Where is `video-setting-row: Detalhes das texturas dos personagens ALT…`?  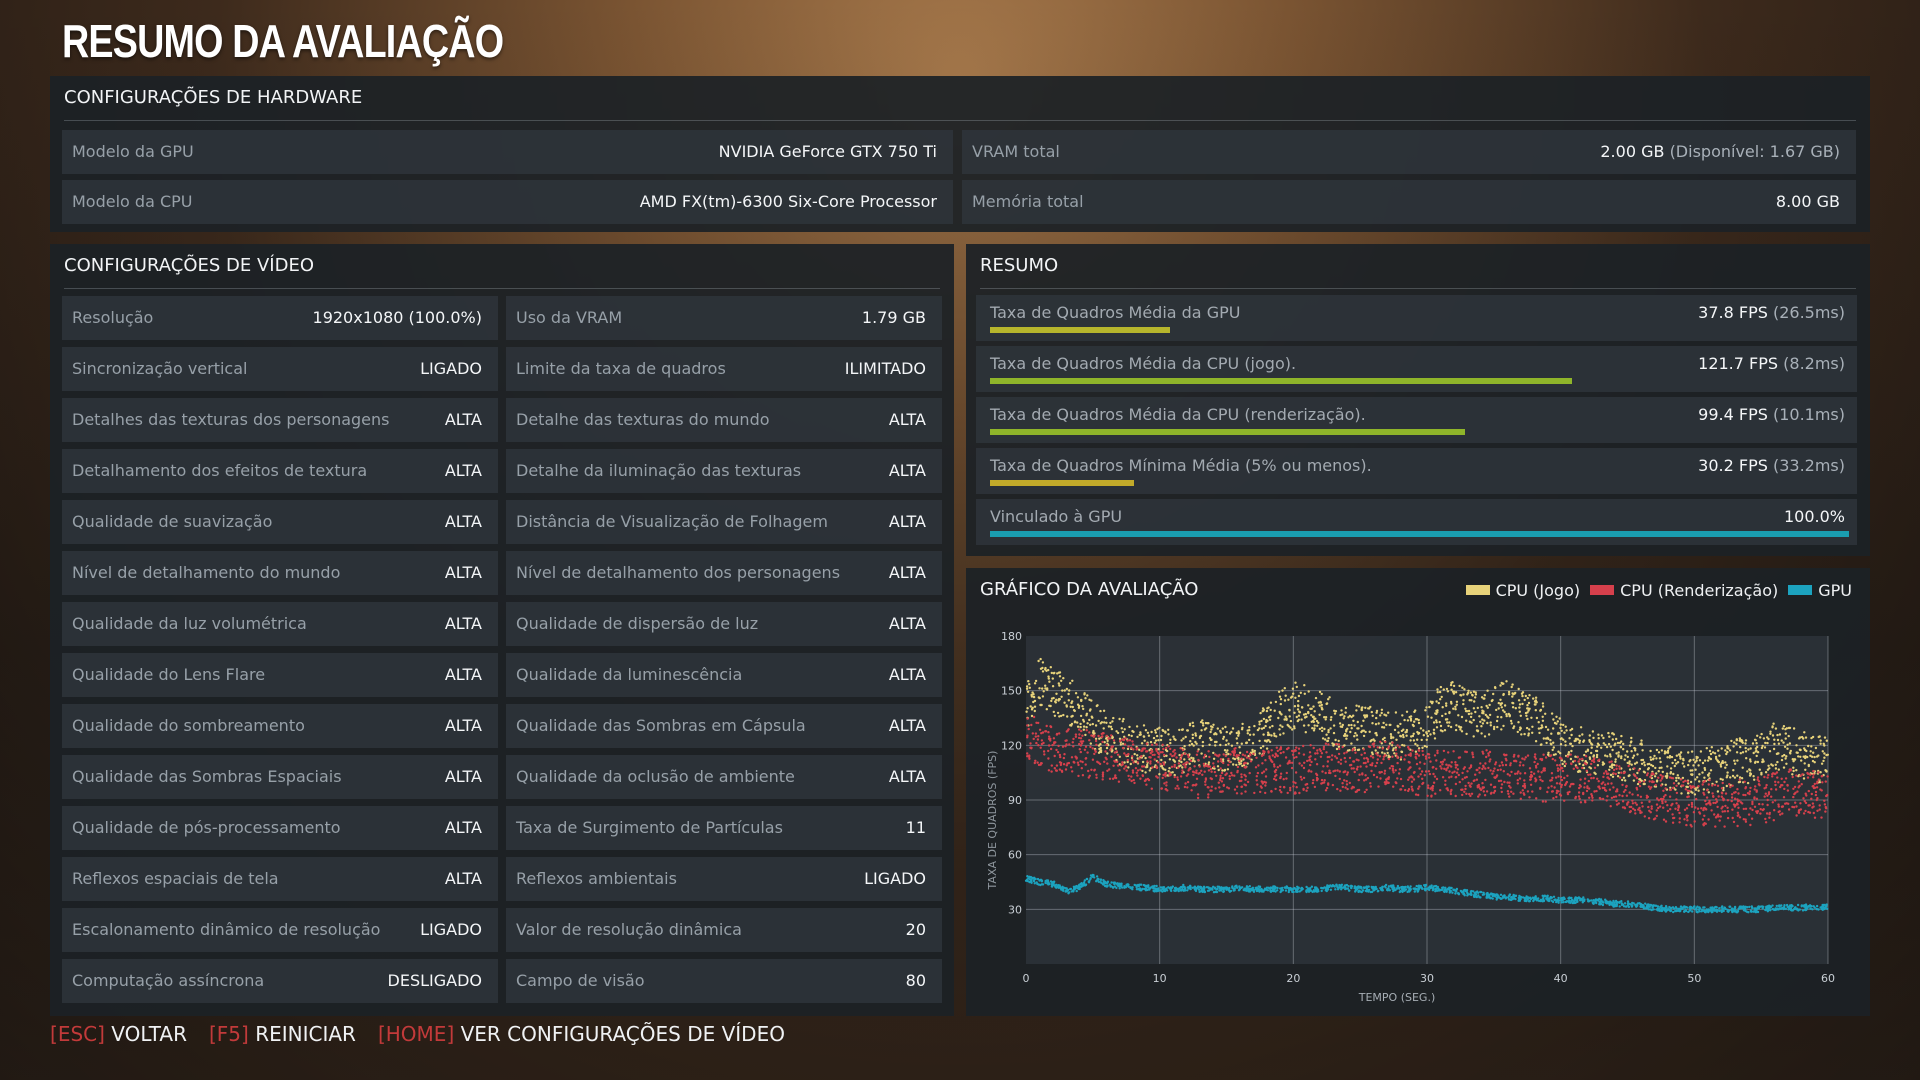
video-setting-row: Detalhes das texturas dos personagens ALT… is located at coordinates (280, 420).